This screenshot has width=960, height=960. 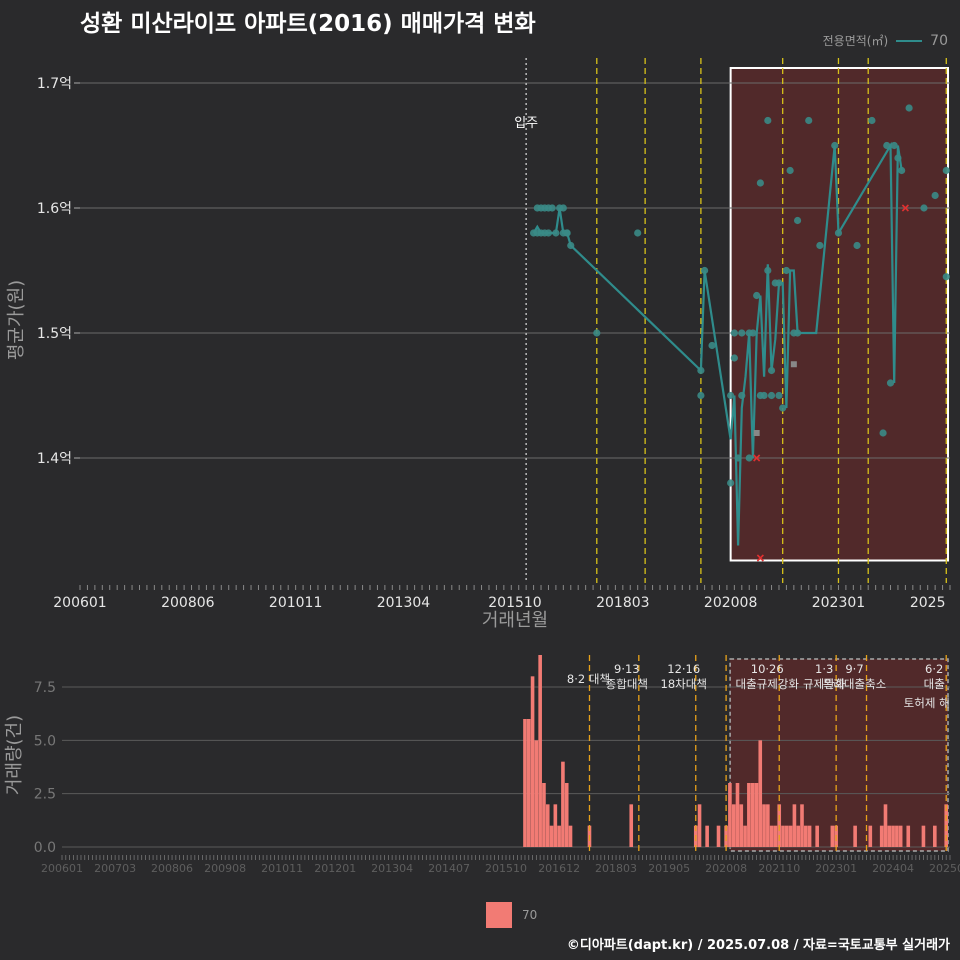 What do you see at coordinates (54, 459) in the screenshot?
I see `y-tick-label: 1.4억` at bounding box center [54, 459].